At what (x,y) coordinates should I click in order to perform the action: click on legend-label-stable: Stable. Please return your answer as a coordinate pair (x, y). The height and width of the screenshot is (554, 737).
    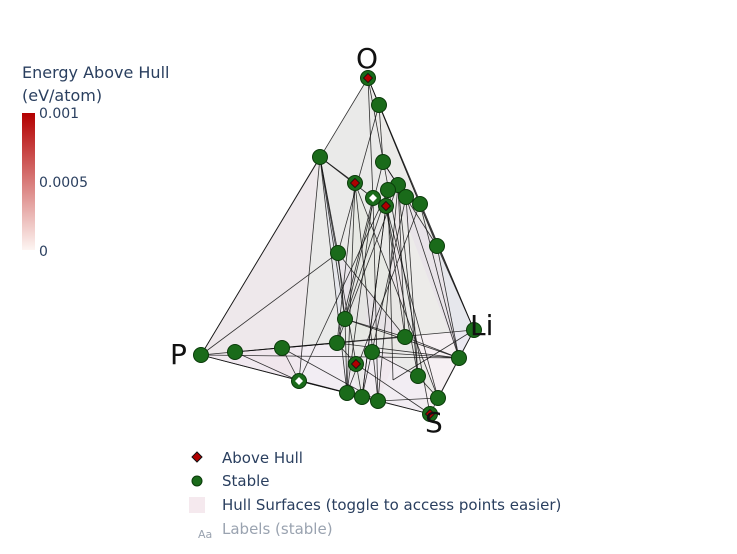
    Looking at the image, I should click on (246, 481).